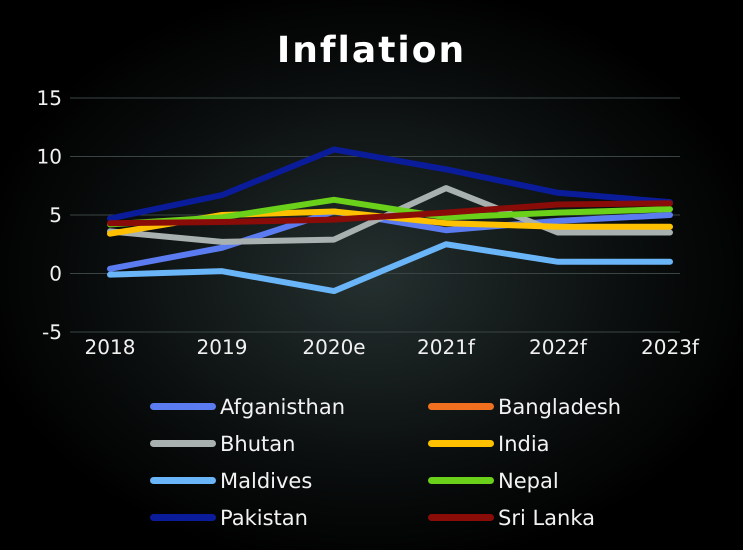 The width and height of the screenshot is (743, 550). What do you see at coordinates (55, 274) in the screenshot?
I see `y-tick-label: 0` at bounding box center [55, 274].